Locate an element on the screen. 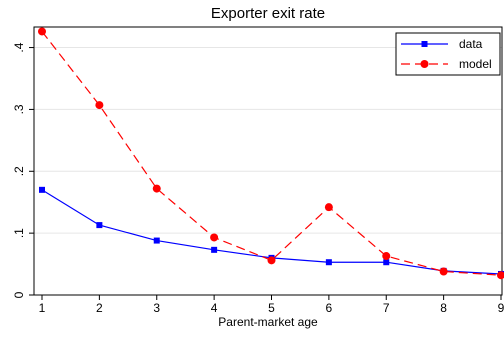 Image resolution: width=504 pixels, height=360 pixels. x-tick-label: 2 is located at coordinates (99, 308).